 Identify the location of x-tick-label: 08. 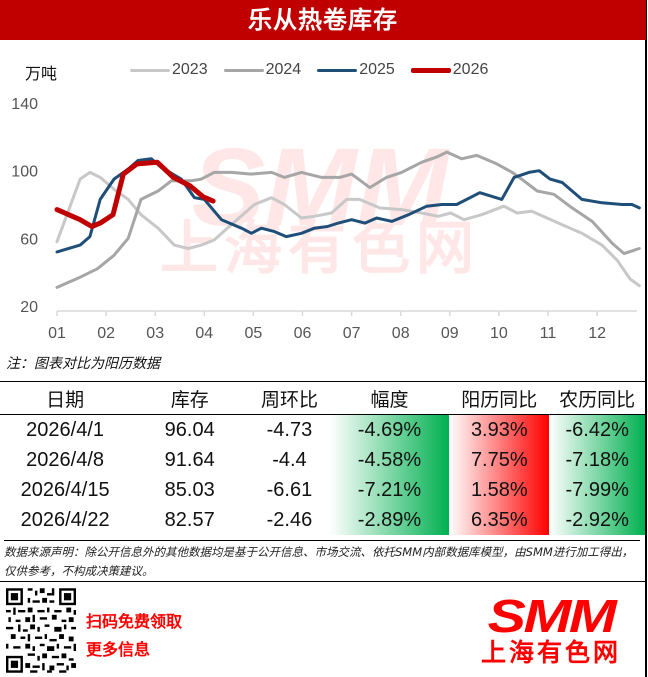
(401, 333).